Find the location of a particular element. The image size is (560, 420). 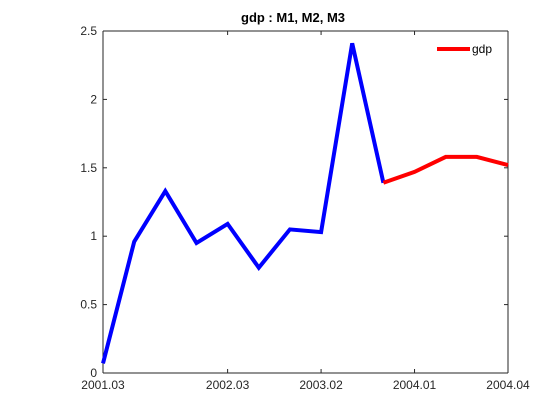

x-tick-label: 2002.03 is located at coordinates (228, 385).